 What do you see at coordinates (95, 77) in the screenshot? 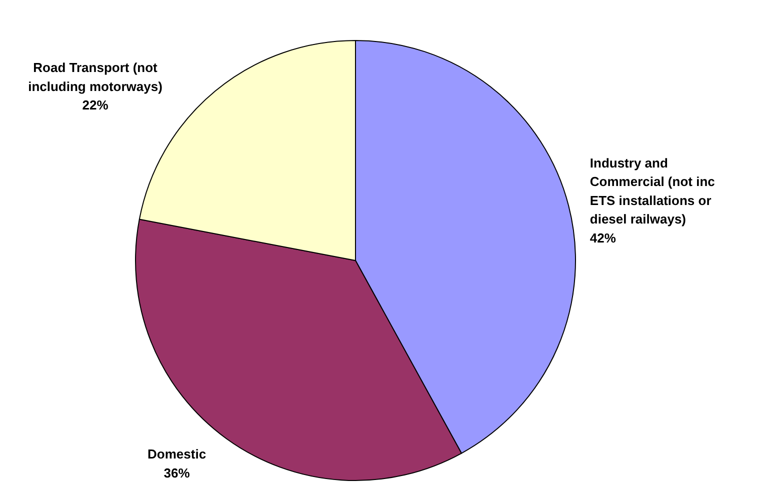
I see `slice-label: Road Transport (not including motorways)` at bounding box center [95, 77].